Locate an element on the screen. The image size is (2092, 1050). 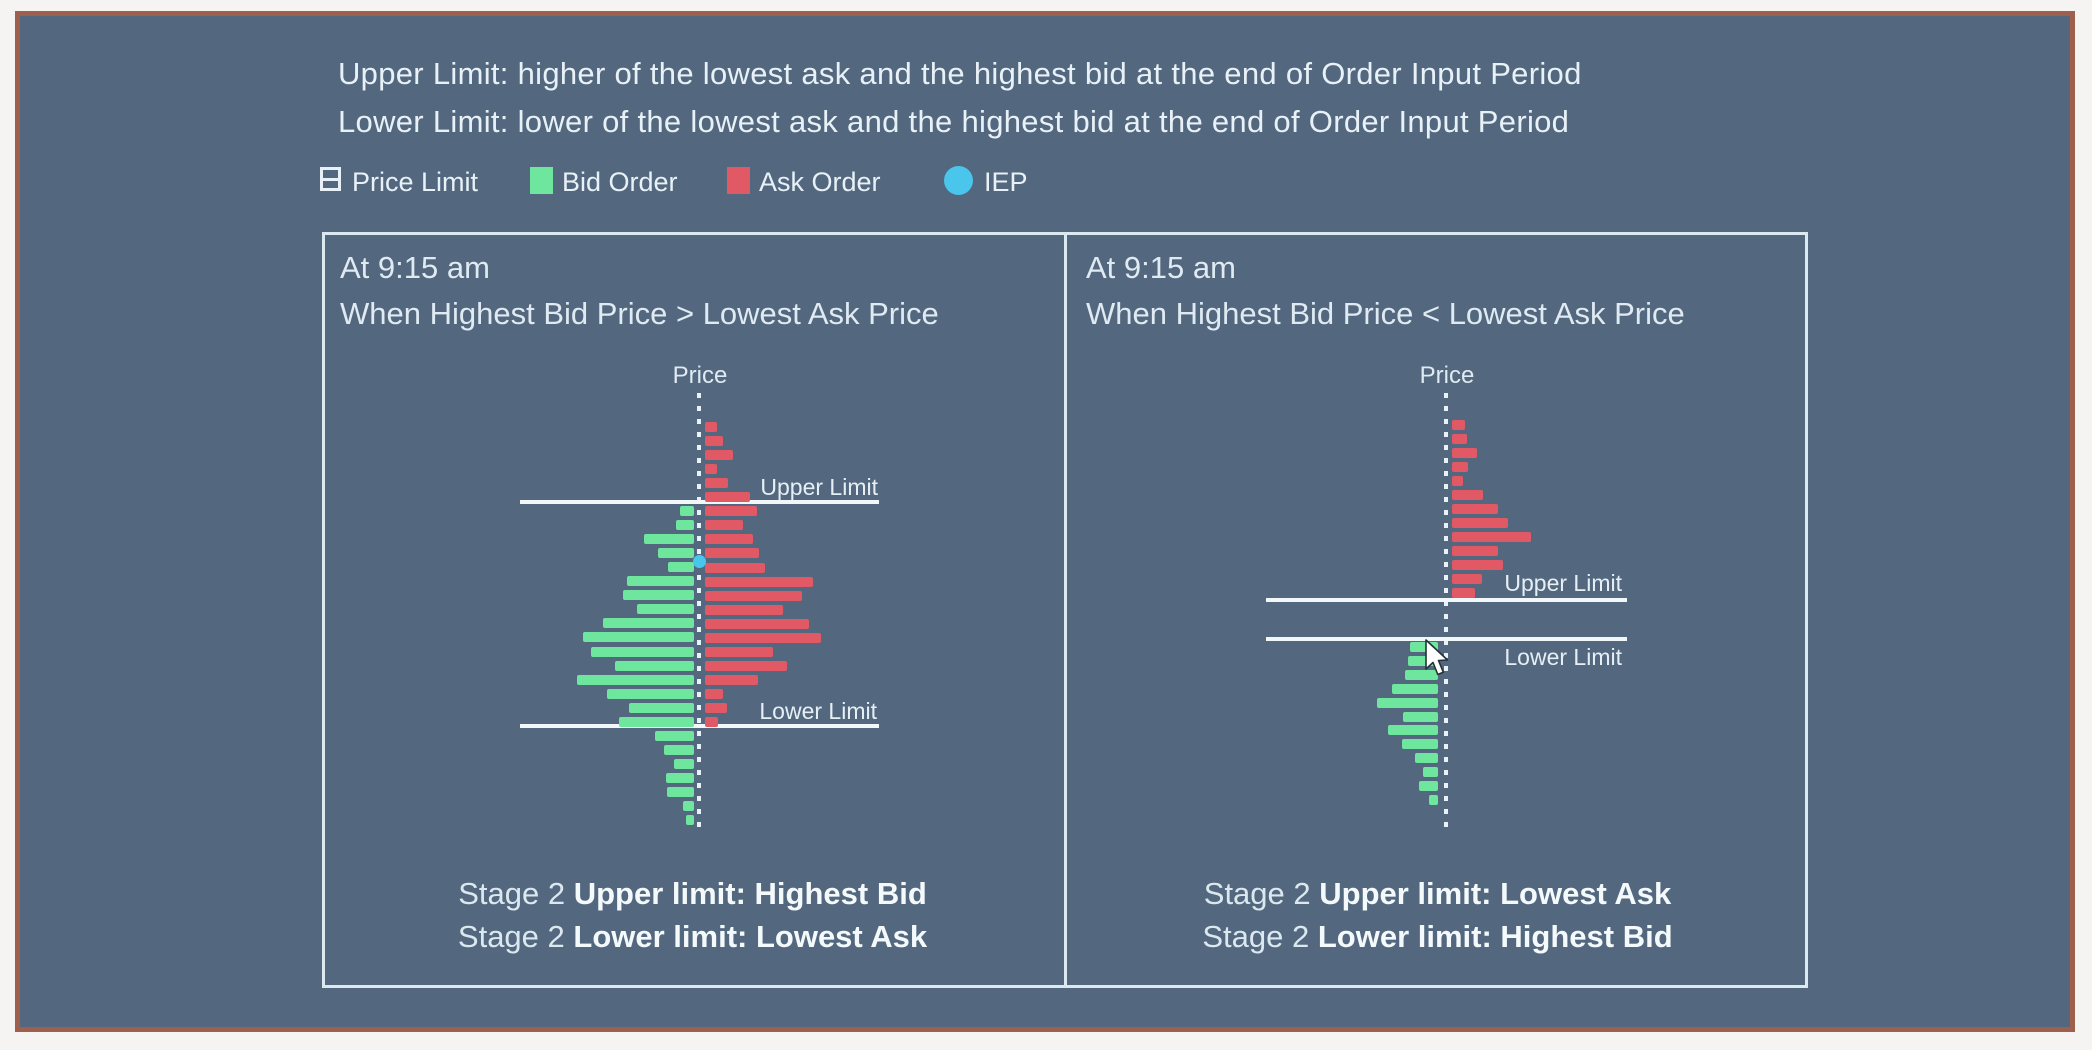
left-panel-time: At 9:15 am is located at coordinates (415, 267).